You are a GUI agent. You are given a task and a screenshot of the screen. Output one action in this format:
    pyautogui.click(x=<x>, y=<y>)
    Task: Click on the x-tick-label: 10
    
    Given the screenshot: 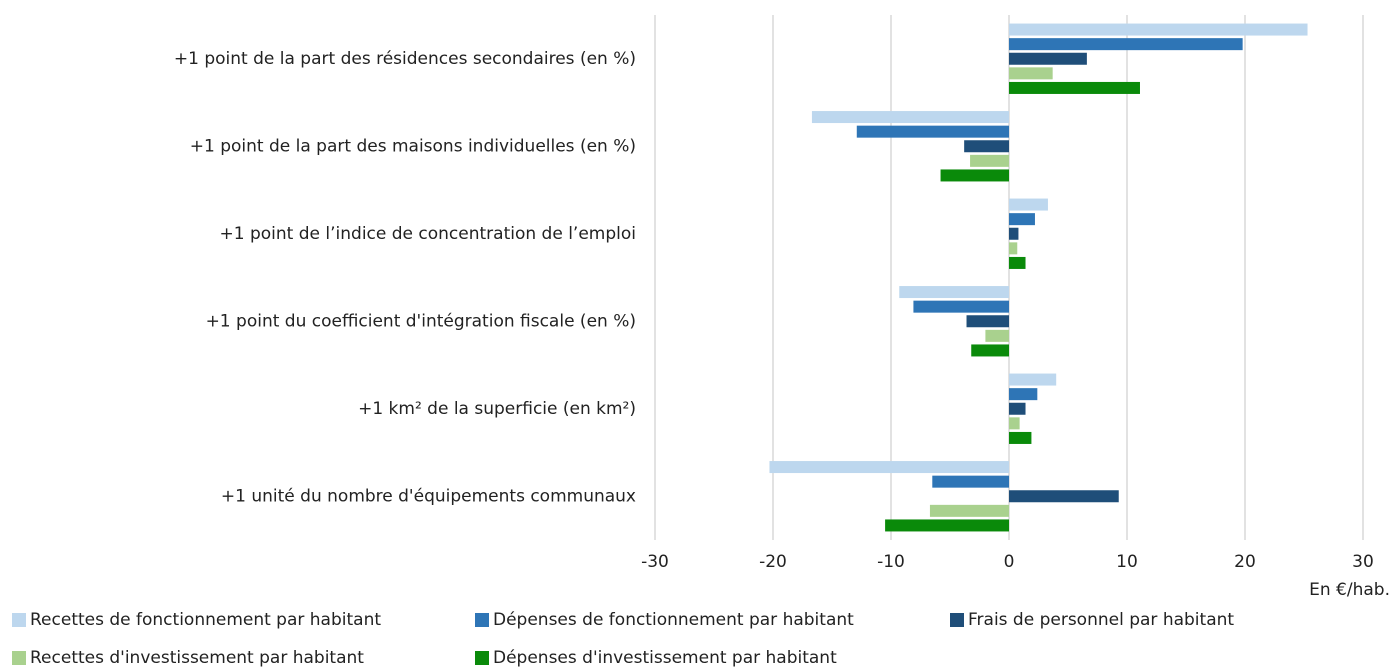 What is the action you would take?
    pyautogui.click(x=1127, y=562)
    